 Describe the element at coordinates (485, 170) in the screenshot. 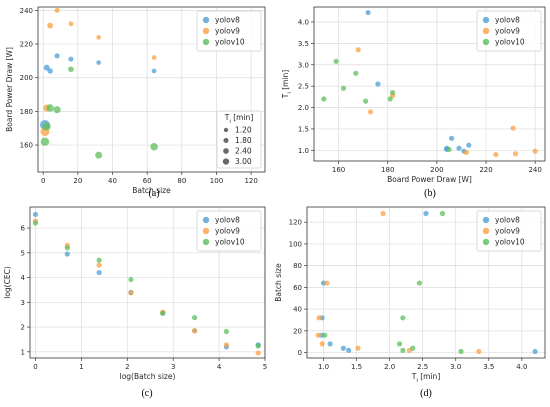

I see `x-tick-label: 220` at that location.